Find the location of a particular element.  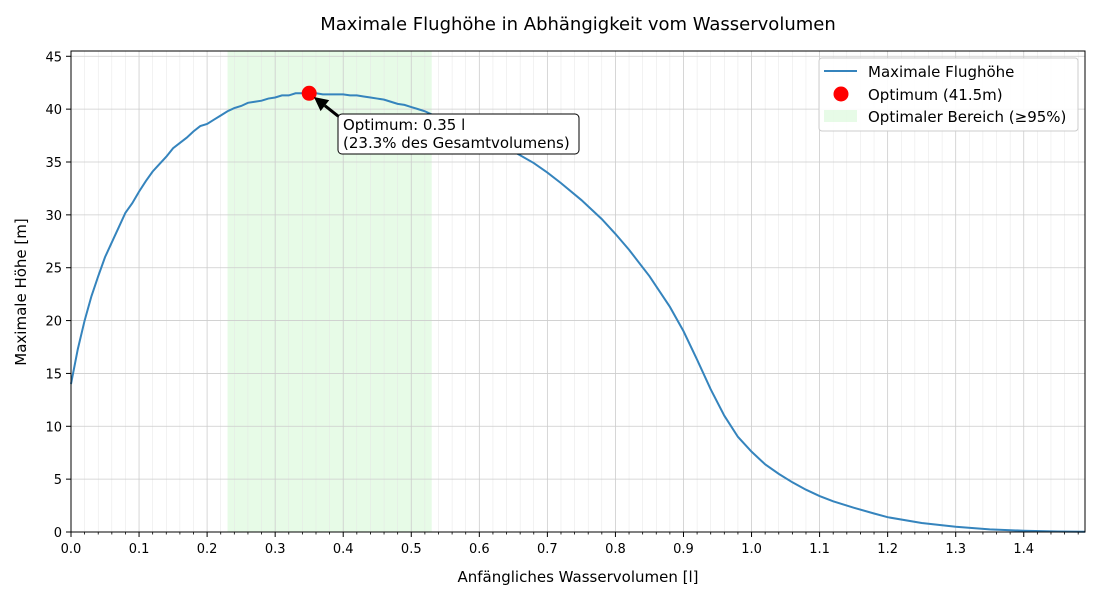

legend-item-series: Maximale Flughöhe is located at coordinates (941, 72).